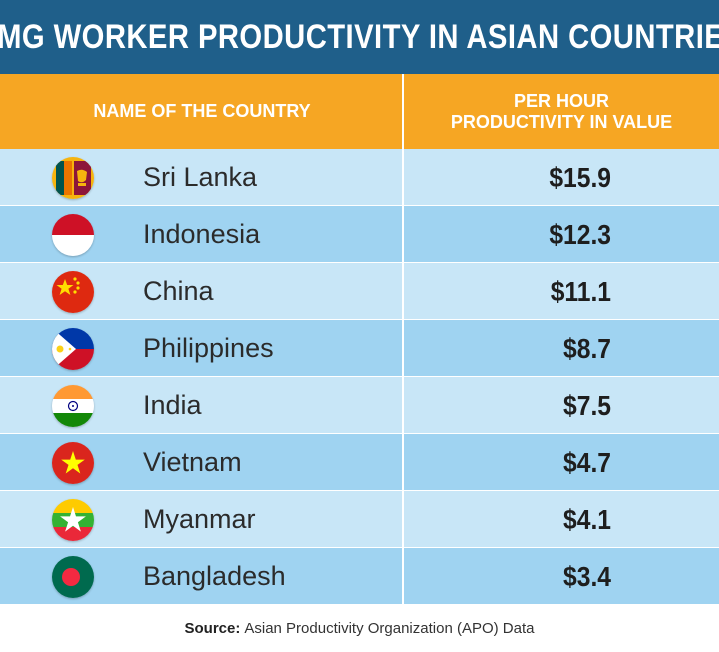  I want to click on productivity-value: $7.5, so click(587, 405).